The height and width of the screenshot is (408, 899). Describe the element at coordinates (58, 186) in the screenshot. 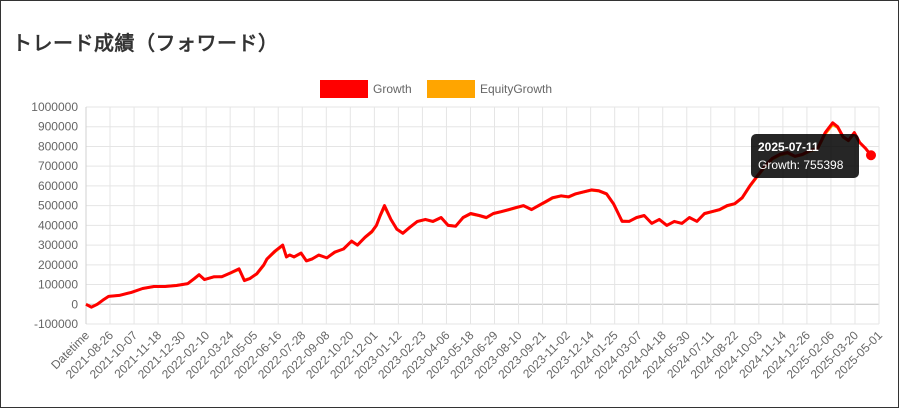

I see `y-tick-label: 600000` at that location.